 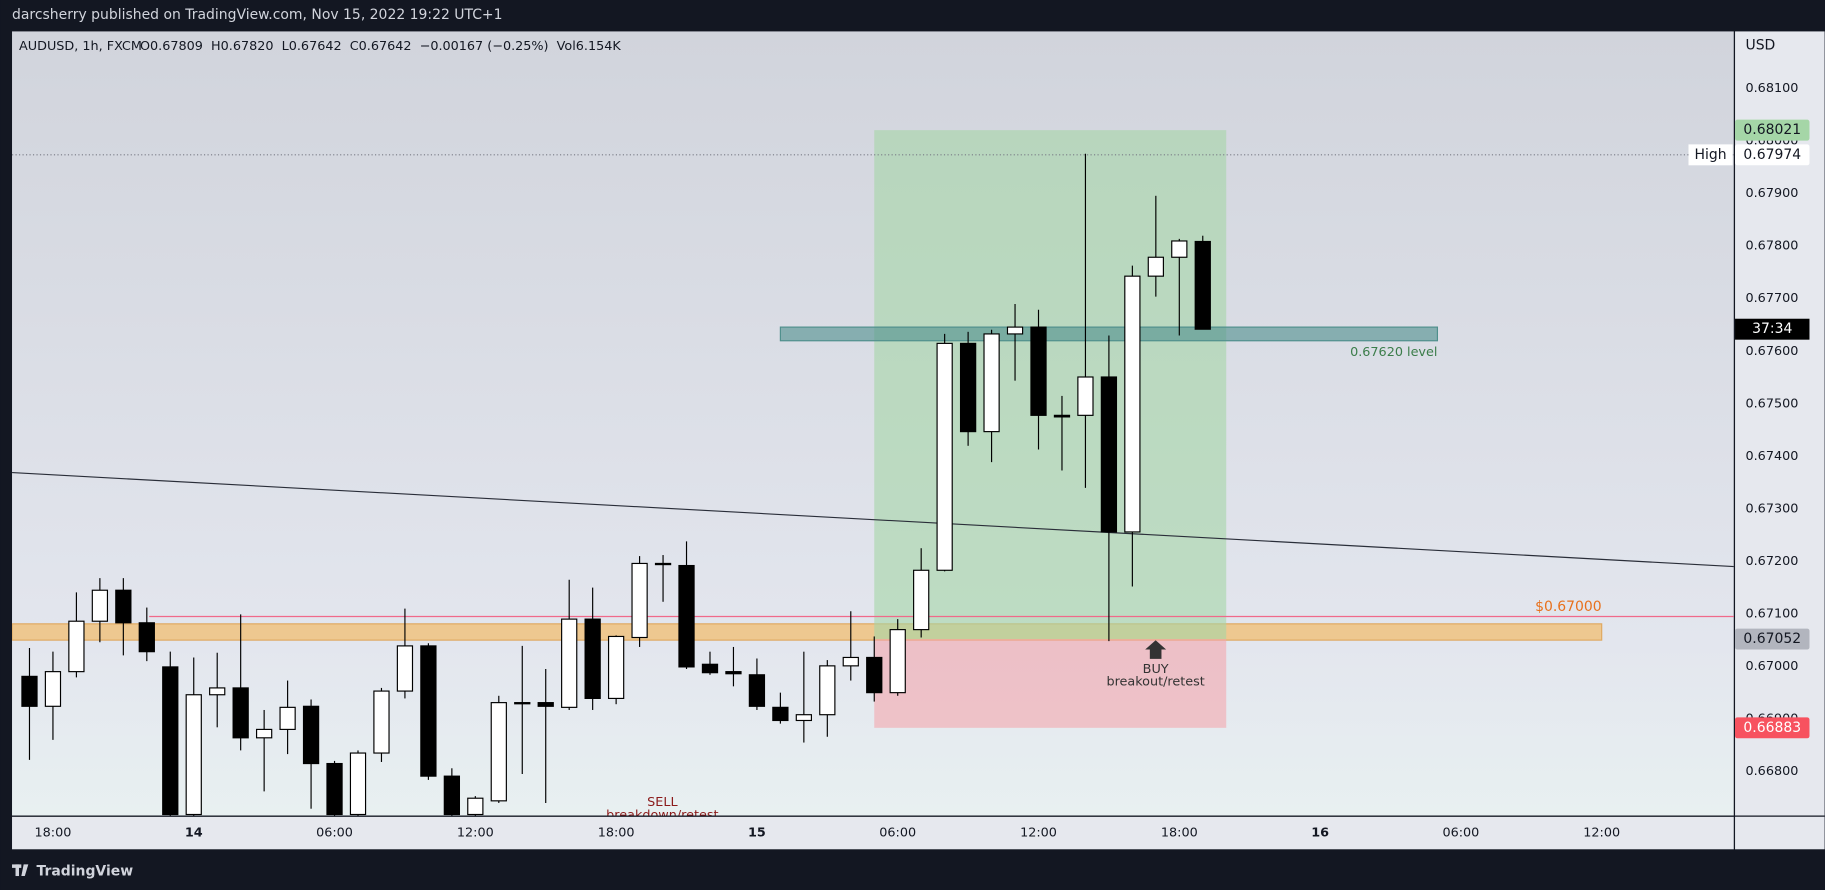 I want to click on y-tick-label: 0.67400, so click(x=1771, y=456).